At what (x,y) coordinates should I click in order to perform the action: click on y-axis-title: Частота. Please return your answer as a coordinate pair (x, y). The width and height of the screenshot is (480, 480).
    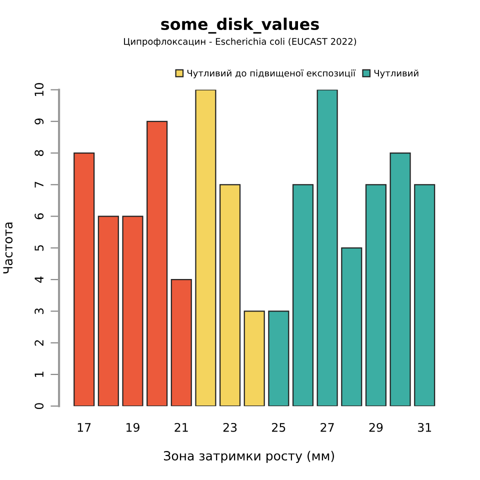
    Looking at the image, I should click on (8, 248).